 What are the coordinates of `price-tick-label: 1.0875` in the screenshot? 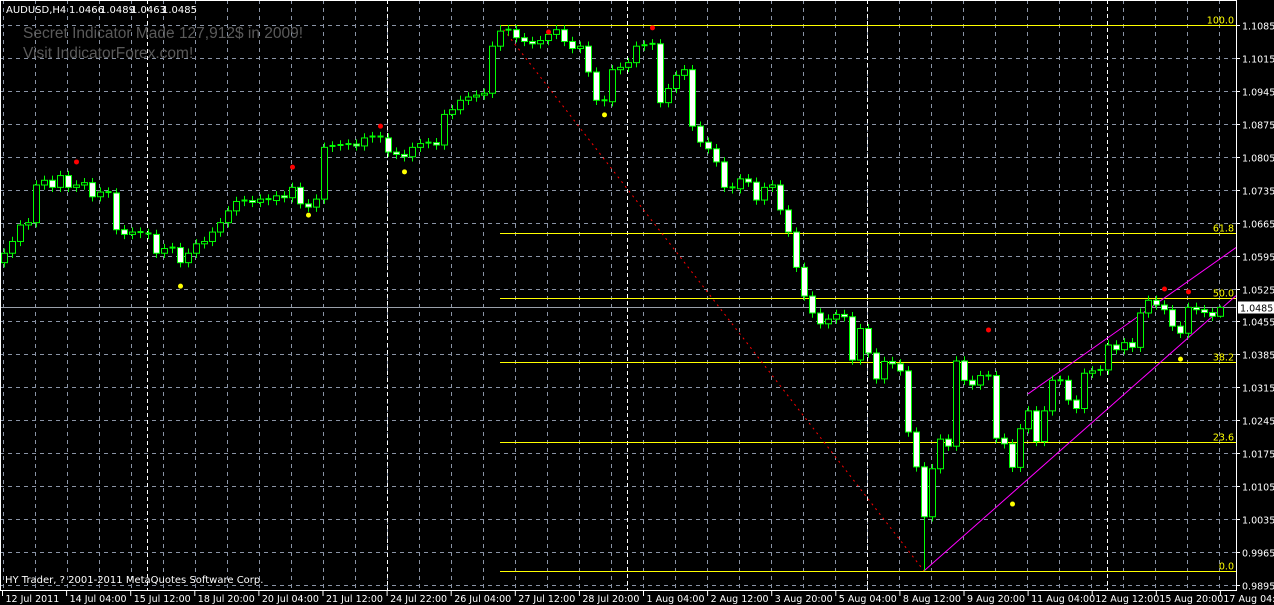 It's located at (1258, 126).